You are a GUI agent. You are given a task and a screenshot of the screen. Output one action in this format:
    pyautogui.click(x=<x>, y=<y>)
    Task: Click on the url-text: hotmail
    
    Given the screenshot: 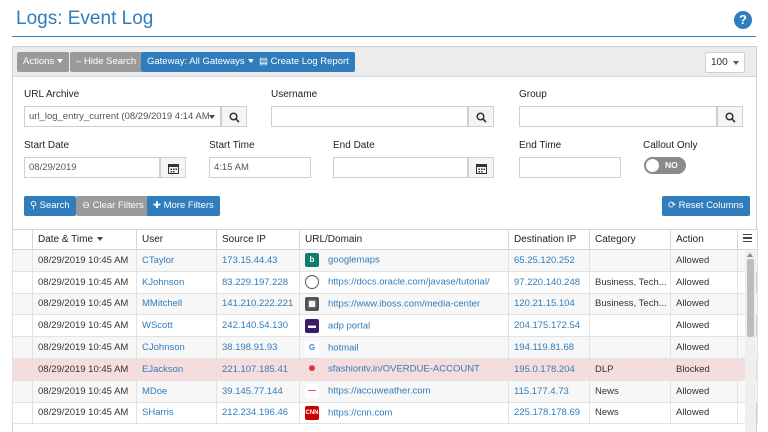 What is the action you would take?
    pyautogui.click(x=343, y=348)
    